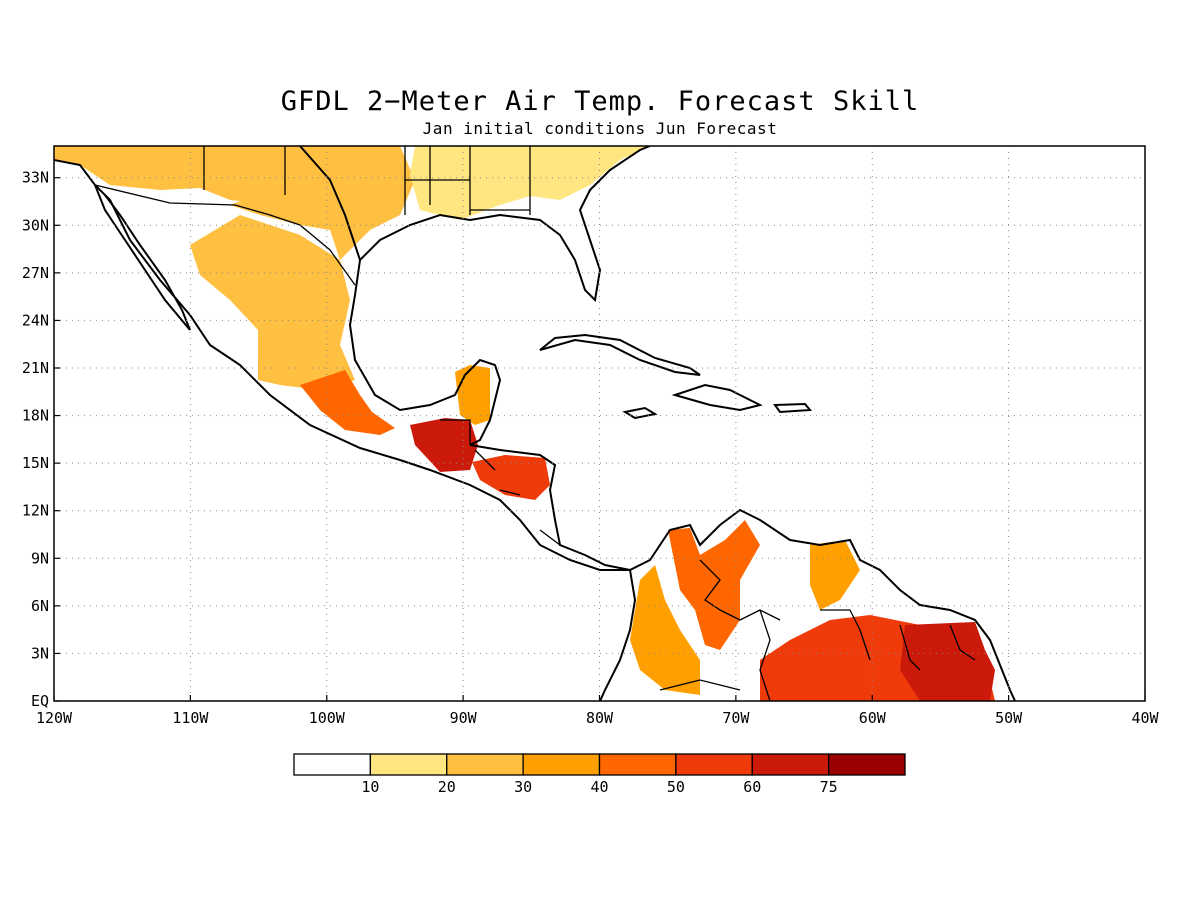 Image resolution: width=1200 pixels, height=900 pixels. What do you see at coordinates (190, 718) in the screenshot?
I see `x-tick-label: 110W` at bounding box center [190, 718].